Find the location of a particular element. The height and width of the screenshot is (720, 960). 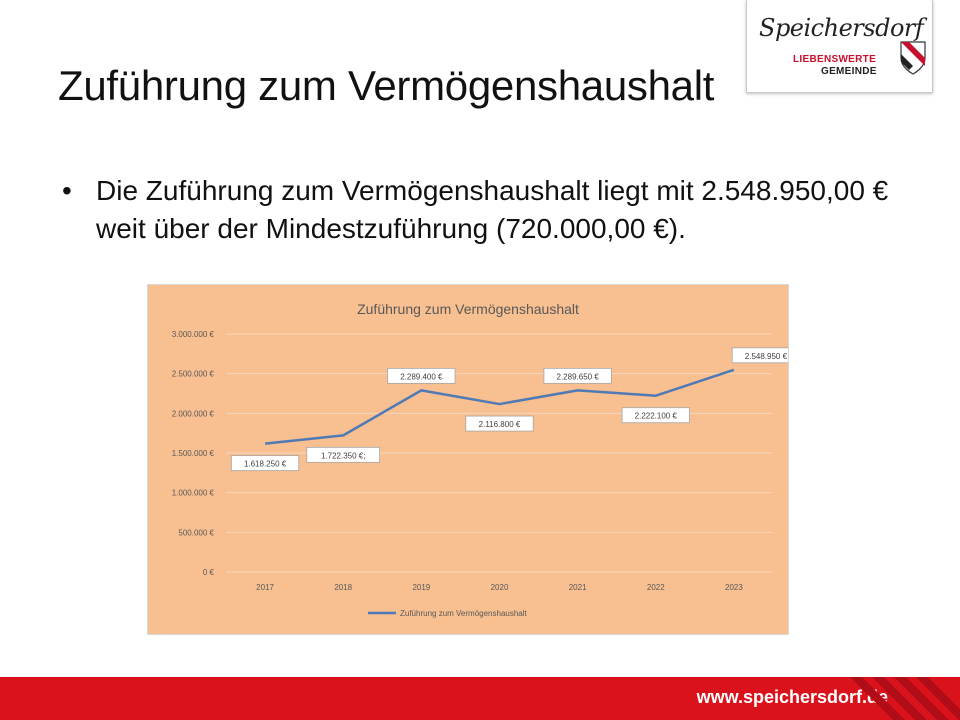

y-tick-label: 0 € is located at coordinates (209, 572).